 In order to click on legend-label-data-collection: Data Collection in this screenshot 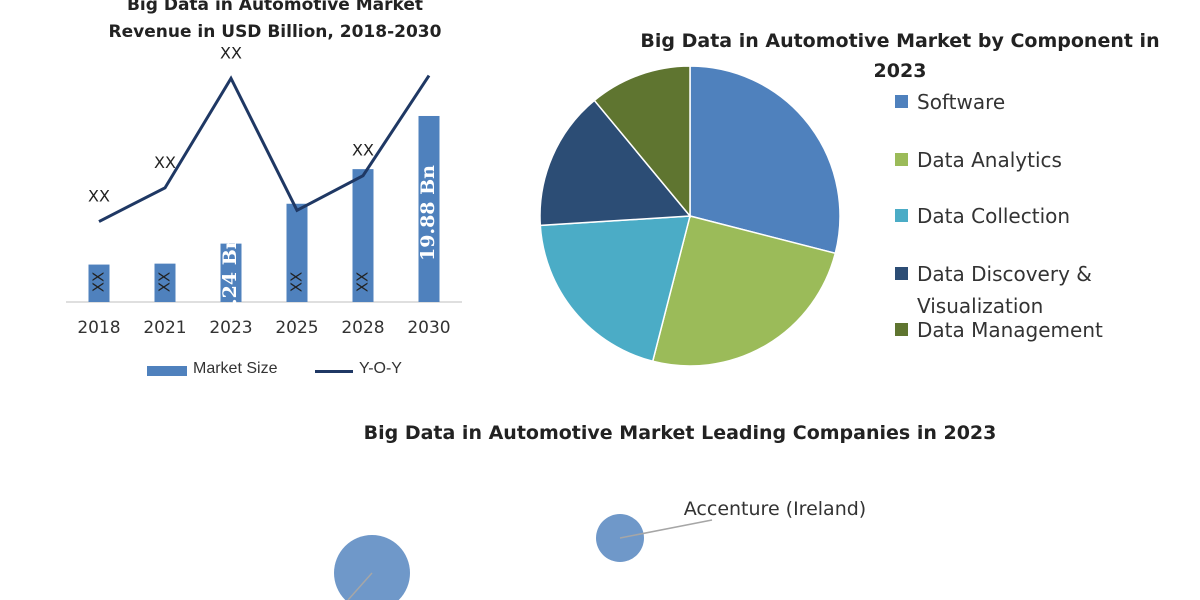, I will do `click(994, 216)`.